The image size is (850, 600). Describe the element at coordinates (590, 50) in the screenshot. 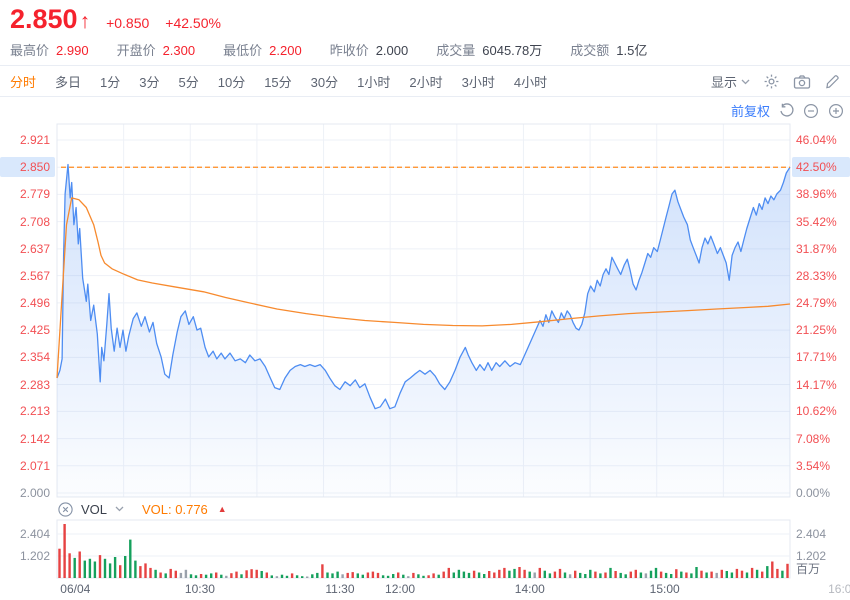

I see `stat-label: 成交额` at that location.